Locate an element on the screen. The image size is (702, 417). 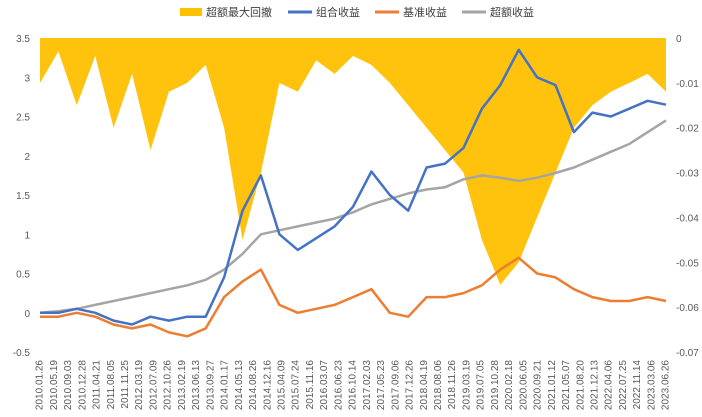
x-tick-label: 2011.08.05 is located at coordinates (111, 385).